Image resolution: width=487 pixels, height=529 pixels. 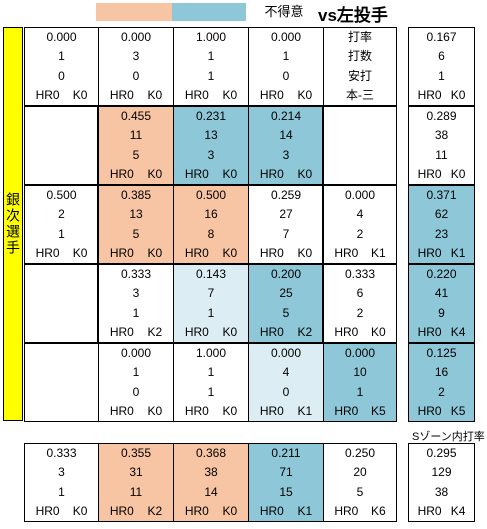 I want to click on total-cell: 0.368 38 14 HR0 K0, so click(x=211, y=482).